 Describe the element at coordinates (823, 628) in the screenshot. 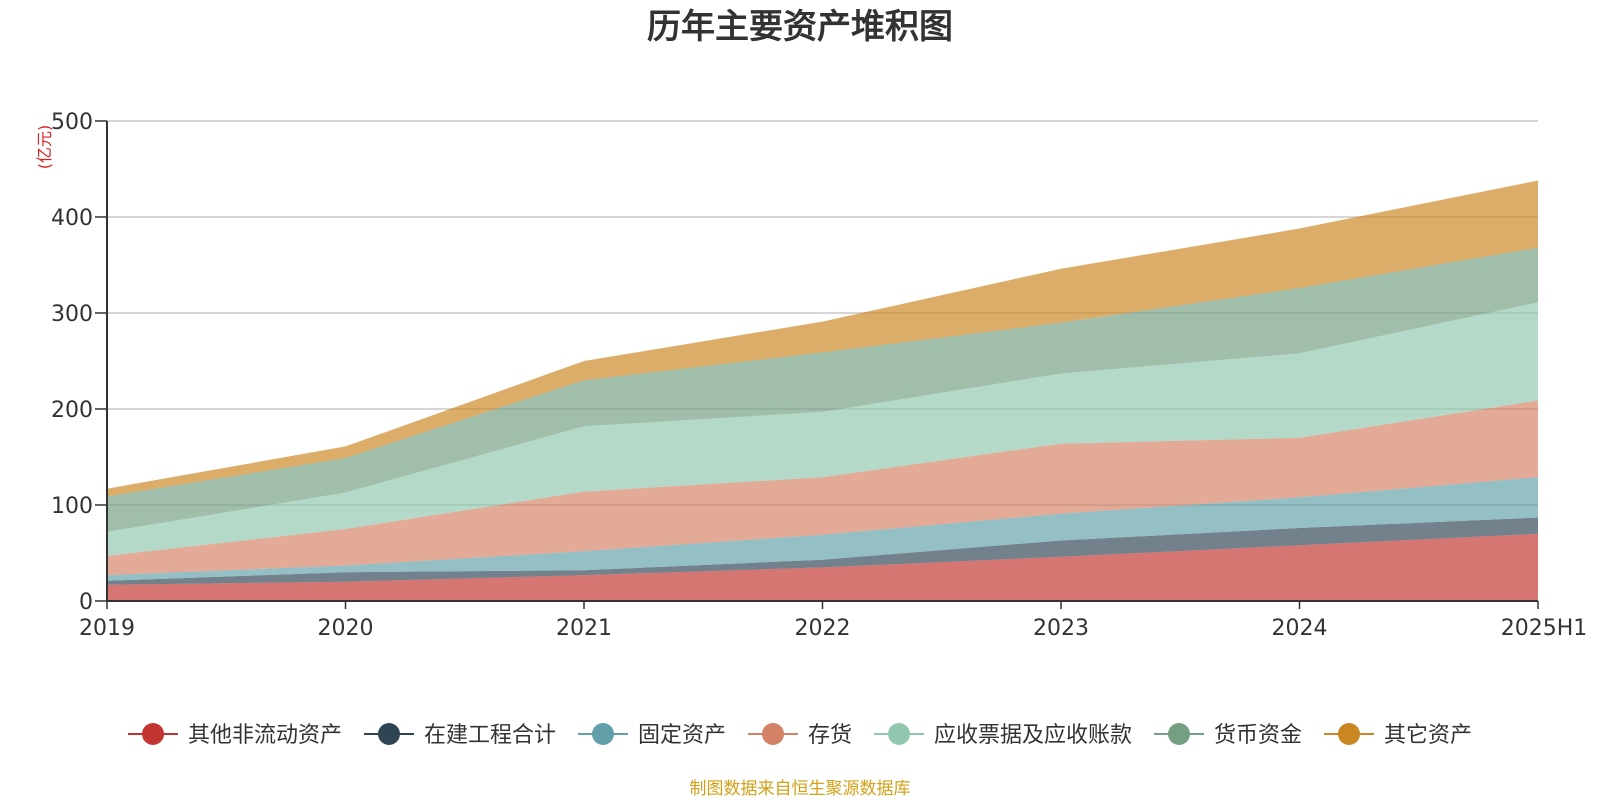

I see `x-tick-label: 2022` at that location.